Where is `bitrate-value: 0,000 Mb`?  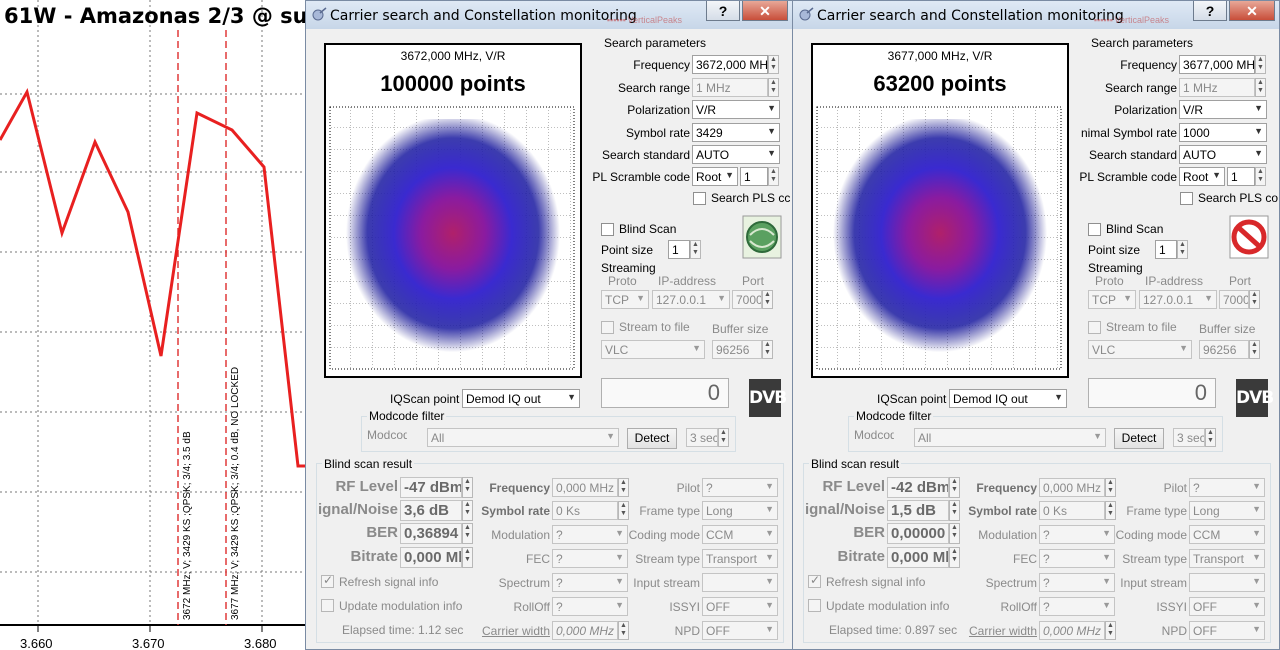
bitrate-value: 0,000 Mb is located at coordinates (918, 557).